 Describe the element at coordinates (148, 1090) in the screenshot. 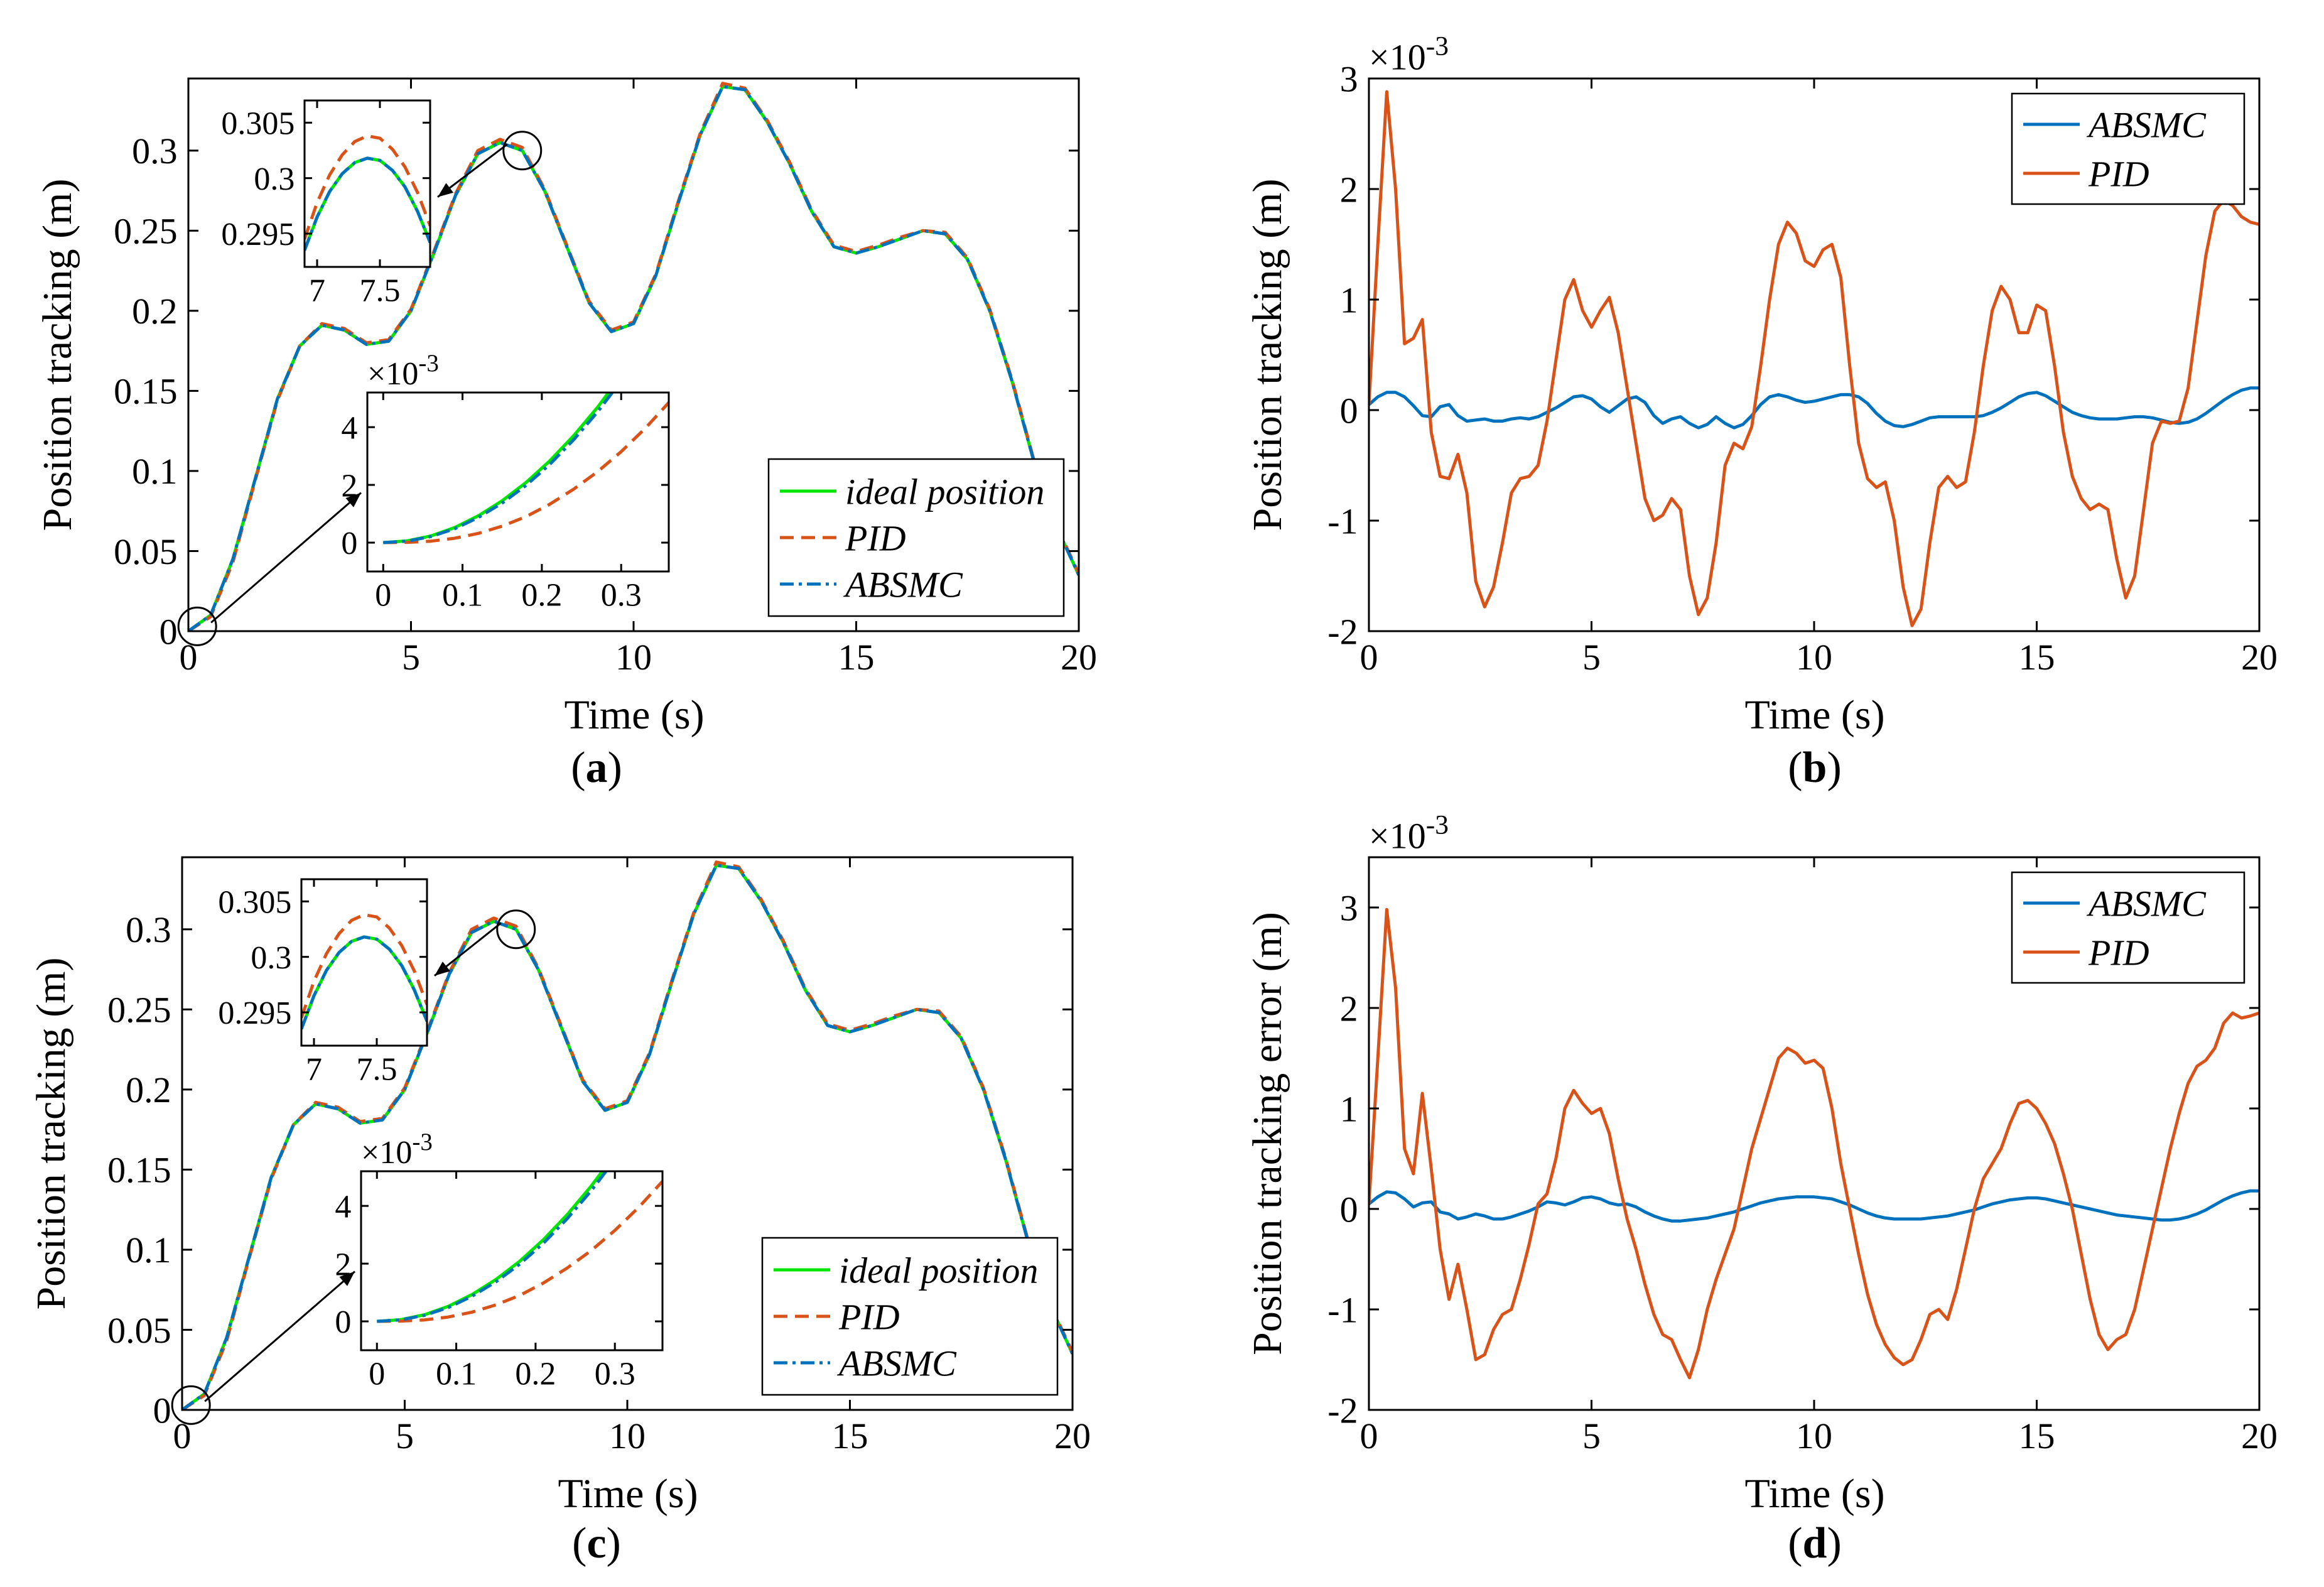

I see `chart-c-ytick-label: 0.2` at that location.